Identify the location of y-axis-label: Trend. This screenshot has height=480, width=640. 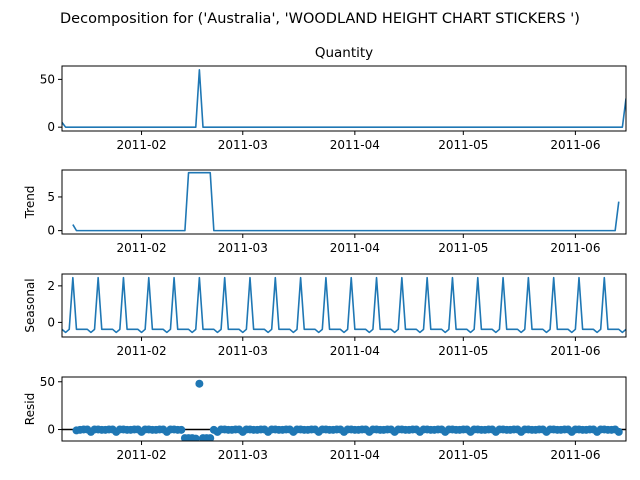
(30, 203).